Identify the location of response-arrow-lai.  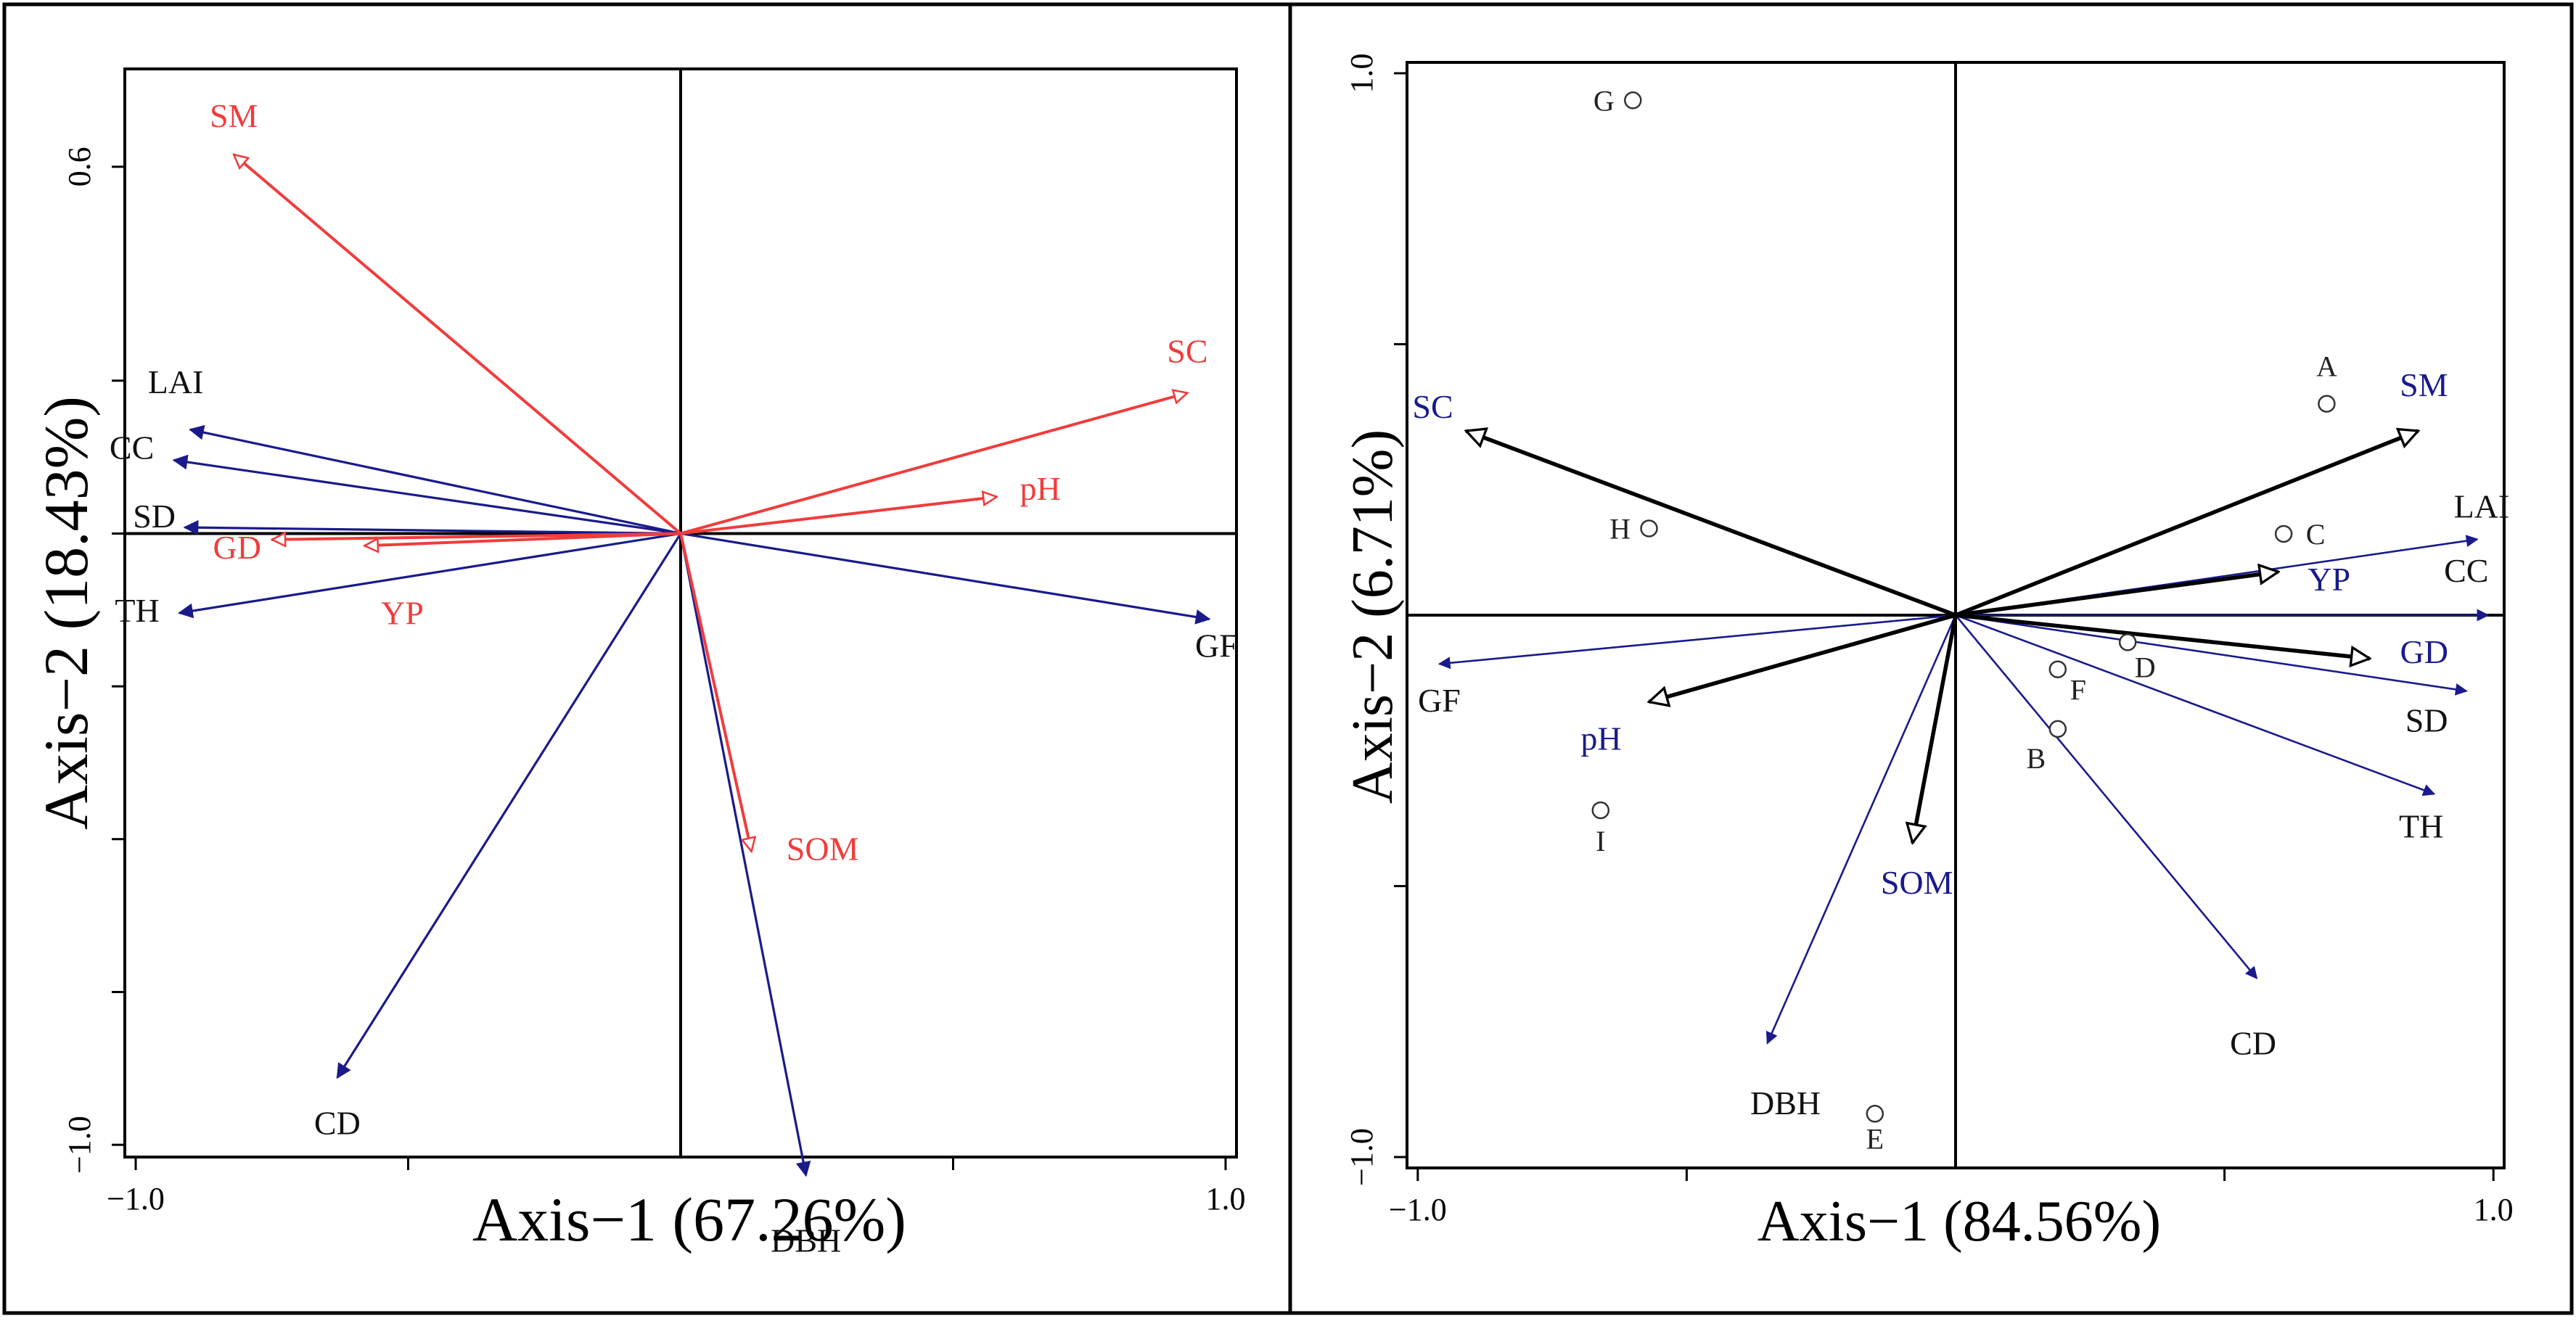
(435, 479).